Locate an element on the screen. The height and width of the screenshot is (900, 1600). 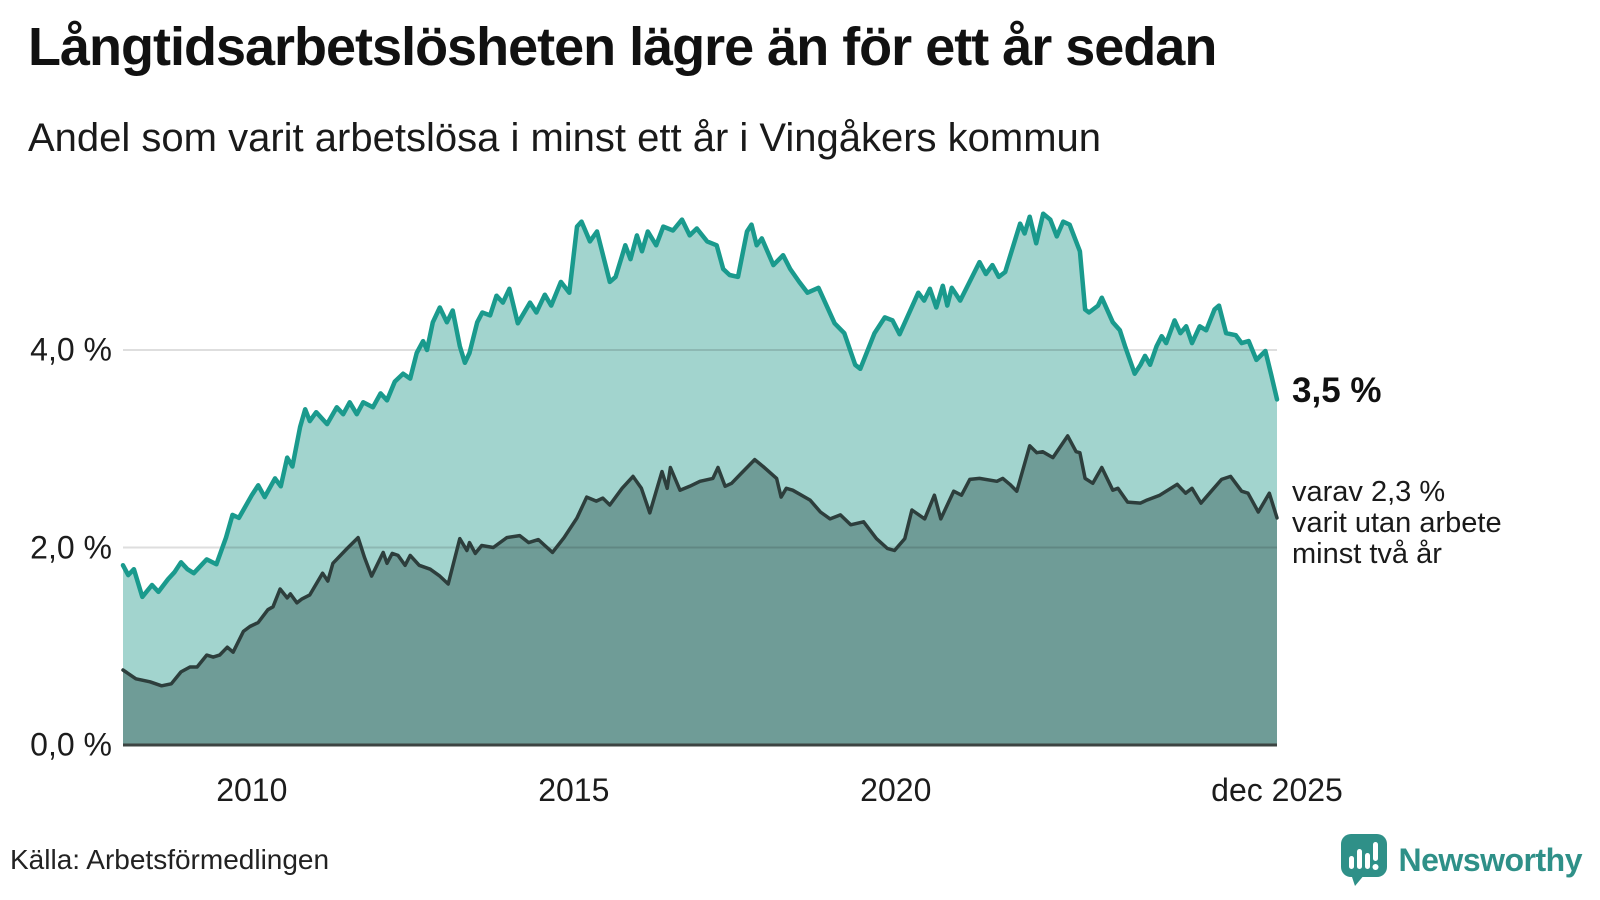
secondary-value-label: varav 2,3 % varit utan arbete minst två år is located at coordinates (1397, 523).